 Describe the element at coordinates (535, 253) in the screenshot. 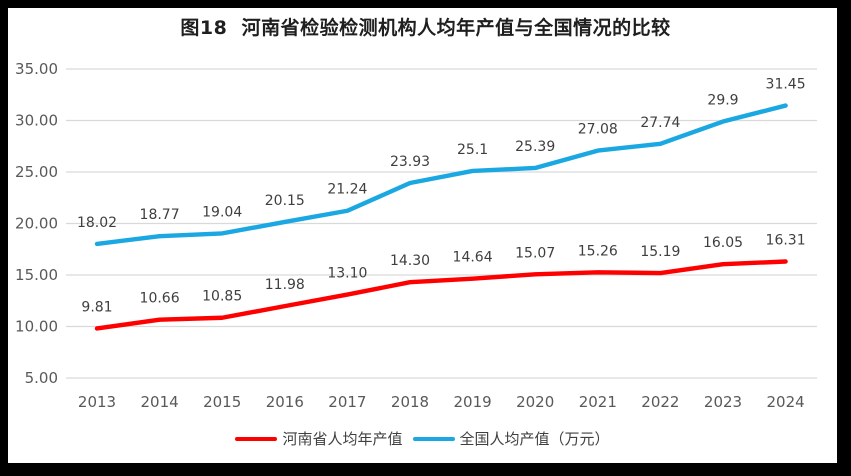

I see `data-point-label-0: 15.07` at that location.